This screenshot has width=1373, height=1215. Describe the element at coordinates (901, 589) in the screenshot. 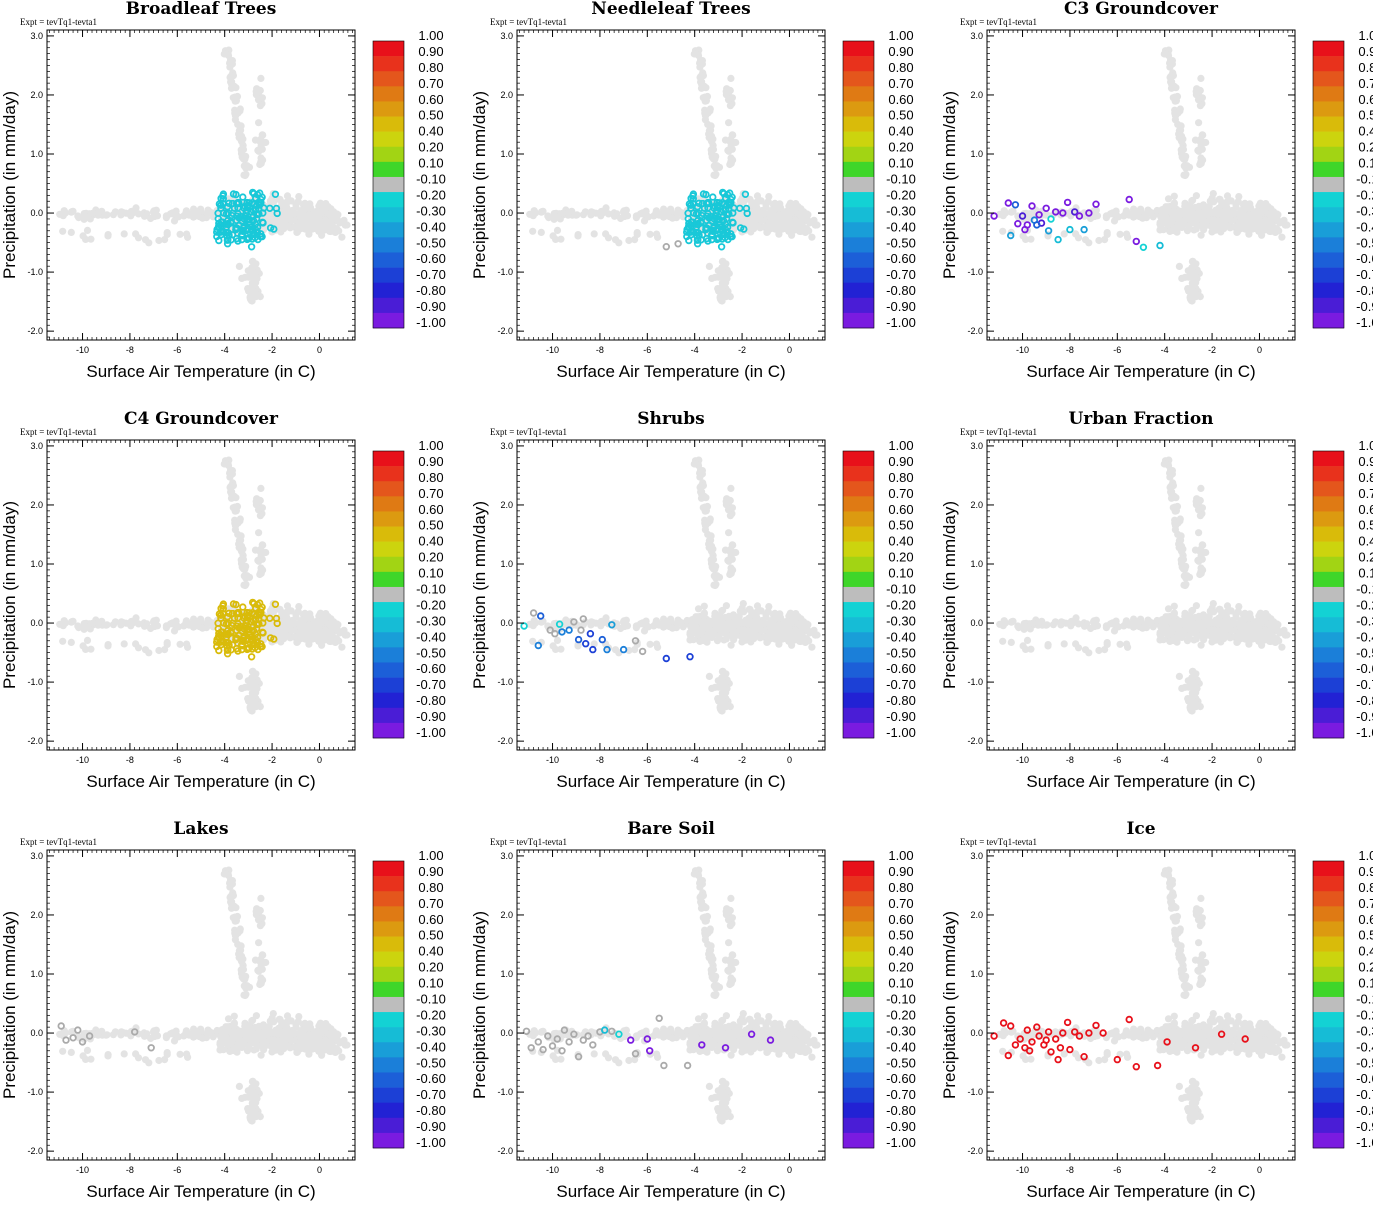

I see `colorbar-tick-label: -0.10` at that location.